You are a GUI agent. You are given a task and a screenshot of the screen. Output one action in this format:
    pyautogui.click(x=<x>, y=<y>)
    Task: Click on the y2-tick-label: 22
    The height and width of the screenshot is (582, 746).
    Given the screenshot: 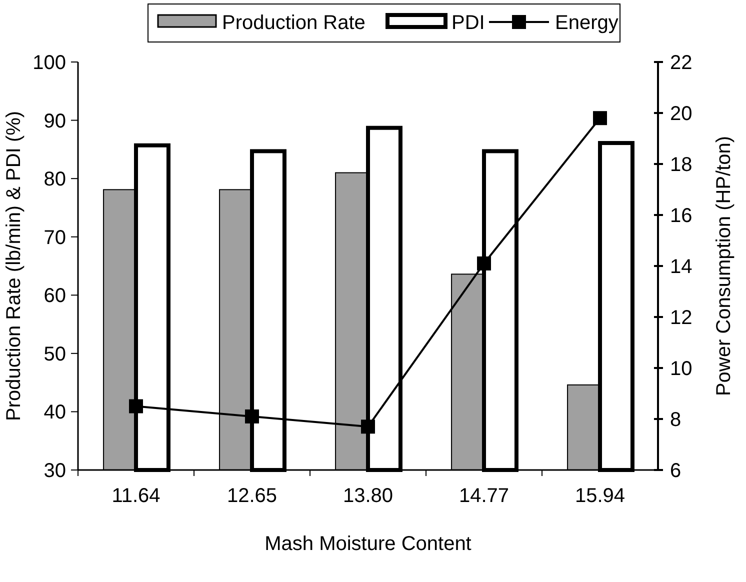 What is the action you would take?
    pyautogui.click(x=681, y=63)
    